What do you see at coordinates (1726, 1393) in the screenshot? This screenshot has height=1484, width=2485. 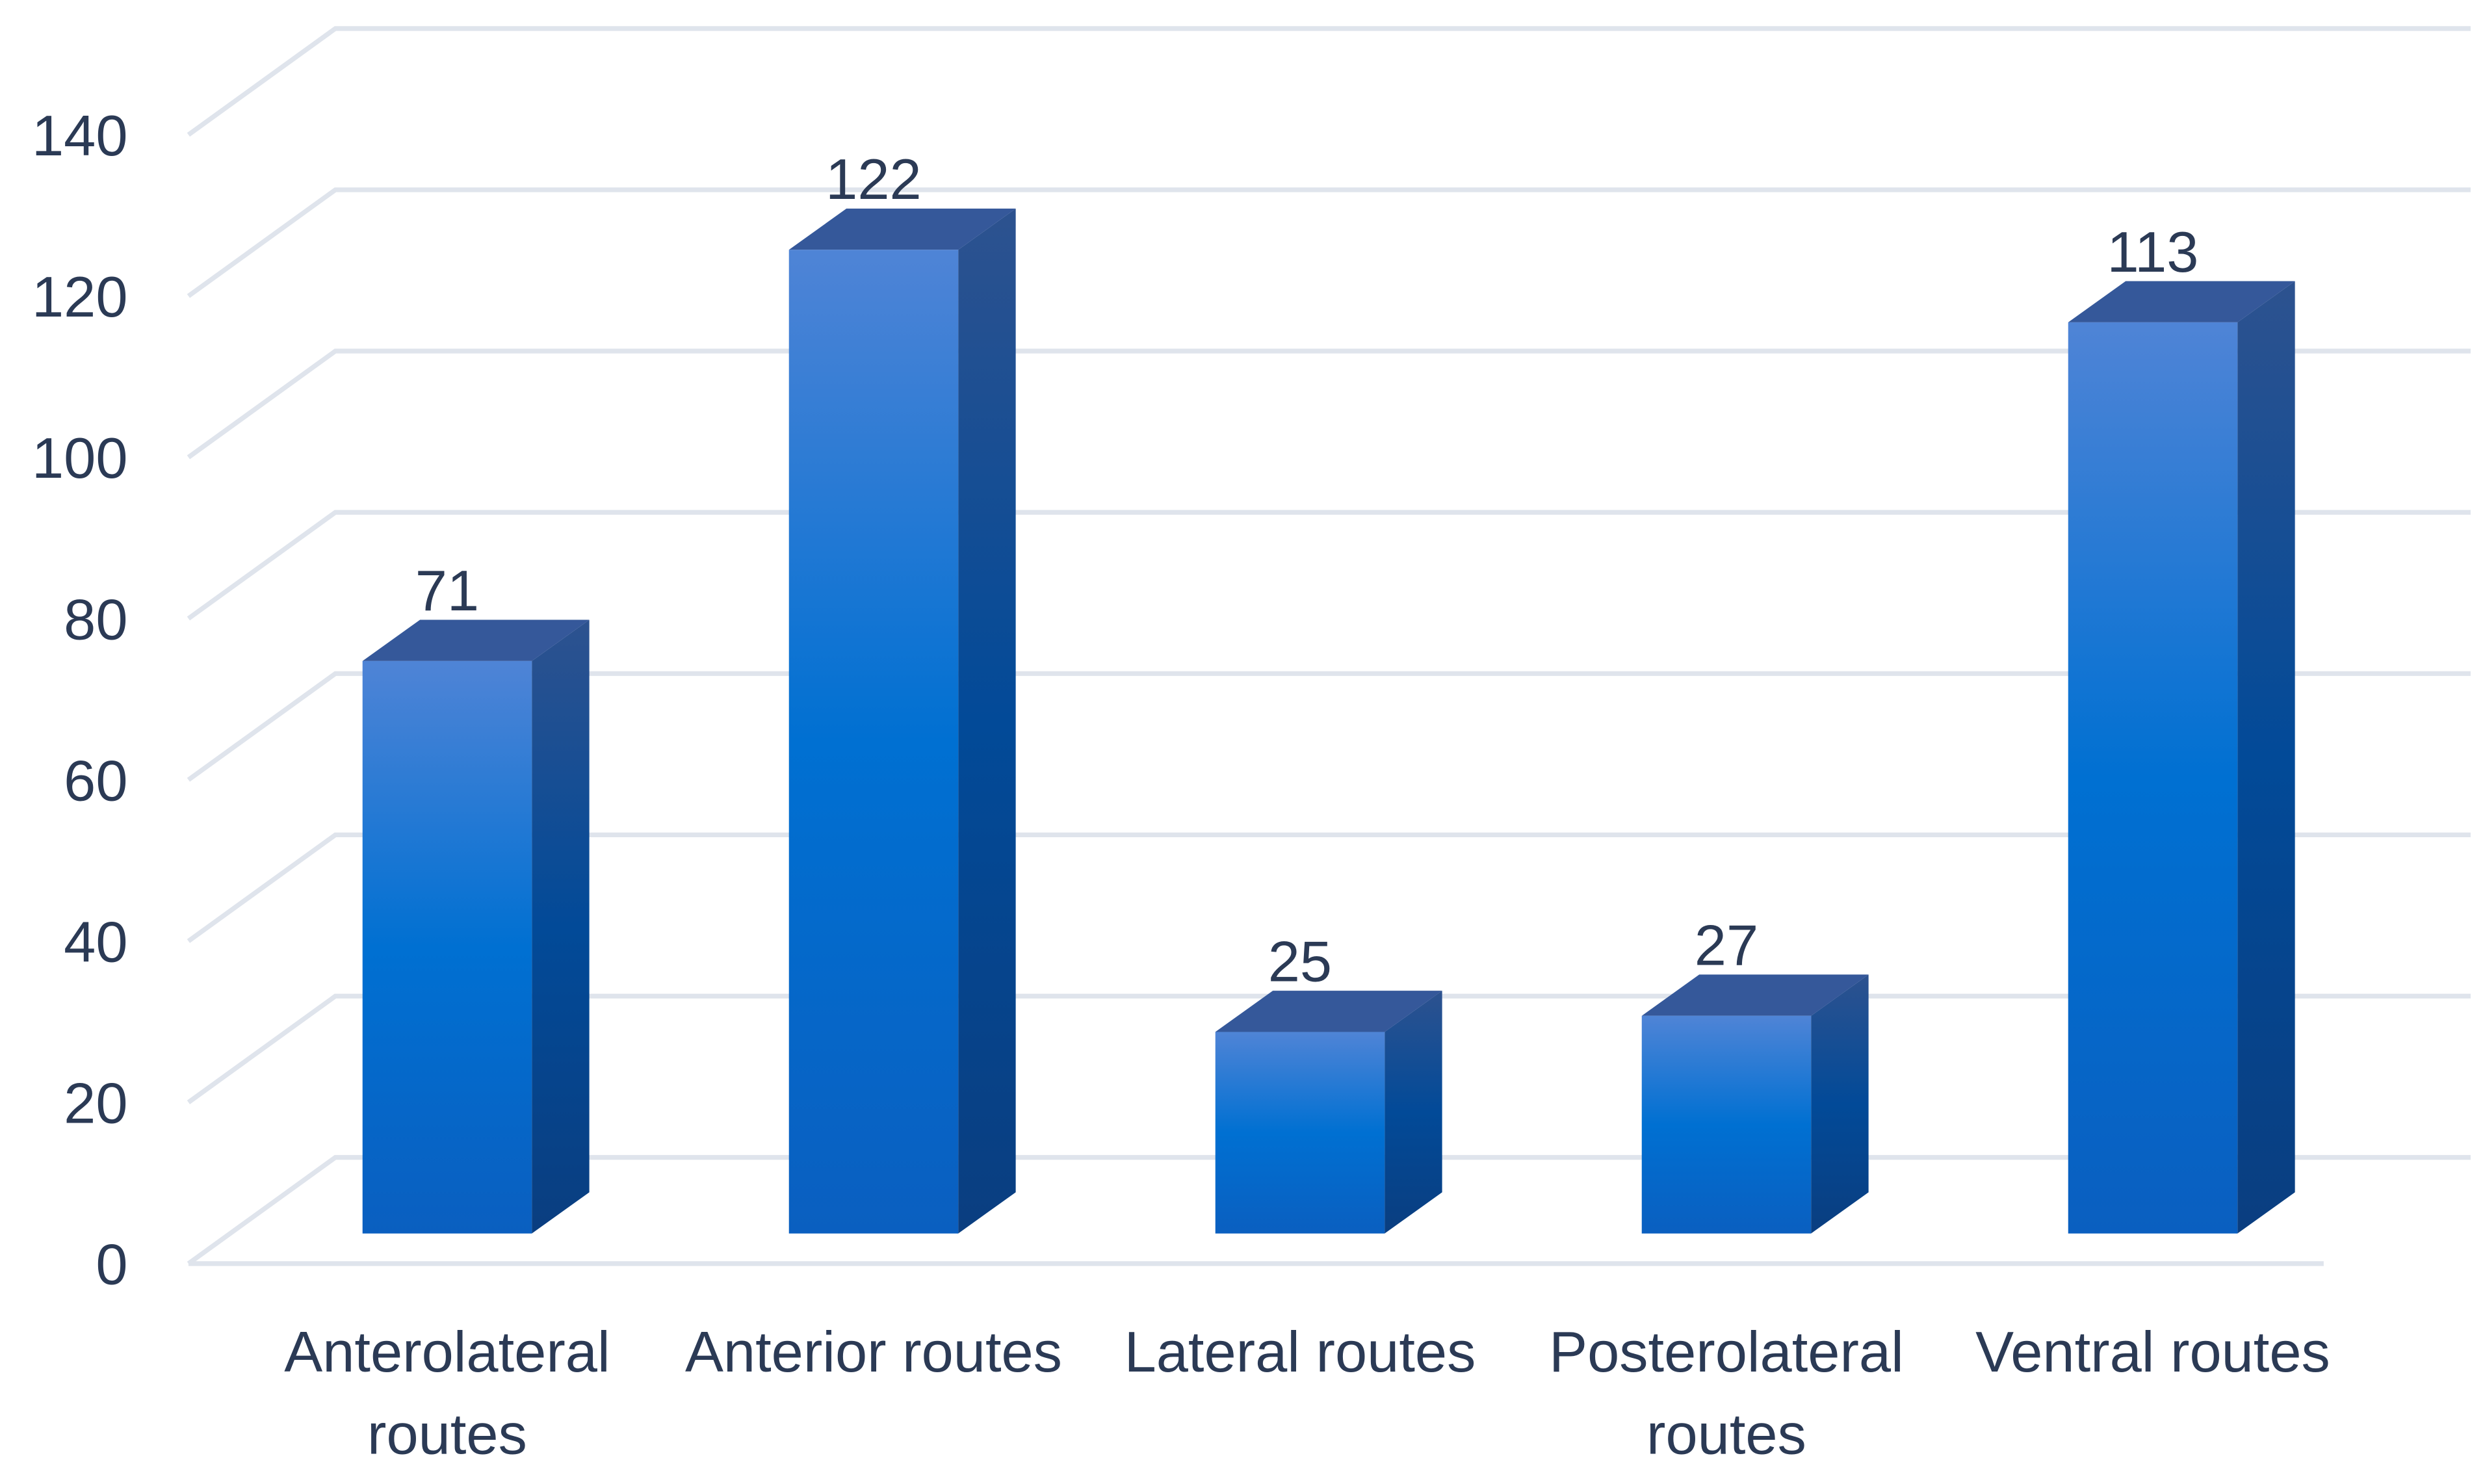 I see `x-tick-label: Posterolateral routes` at bounding box center [1726, 1393].